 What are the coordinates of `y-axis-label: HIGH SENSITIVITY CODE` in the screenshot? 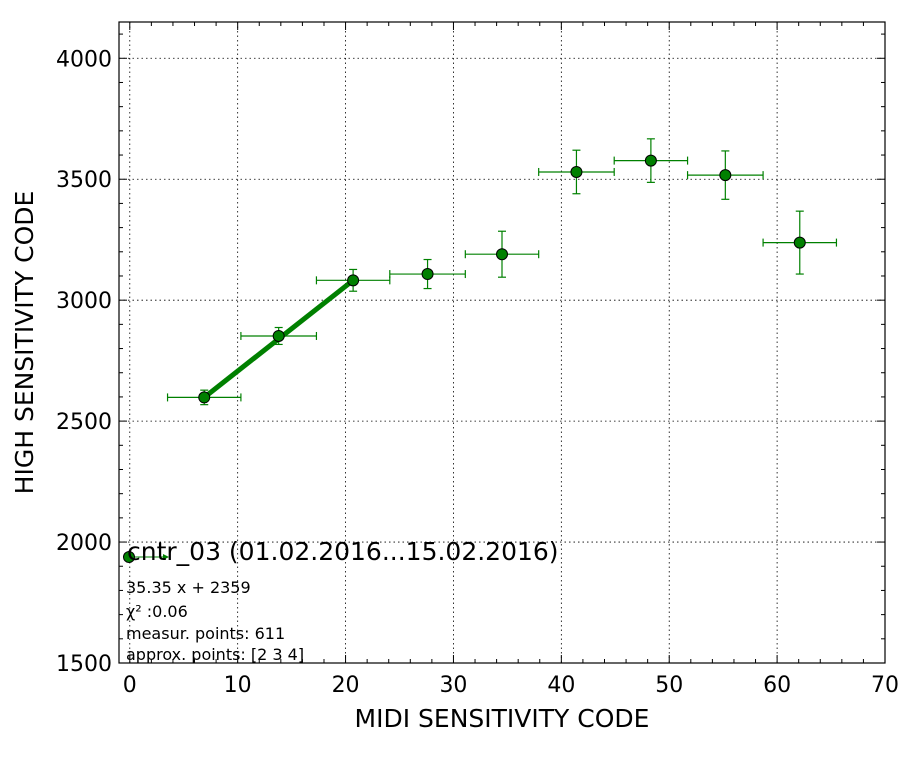 It's located at (24, 343).